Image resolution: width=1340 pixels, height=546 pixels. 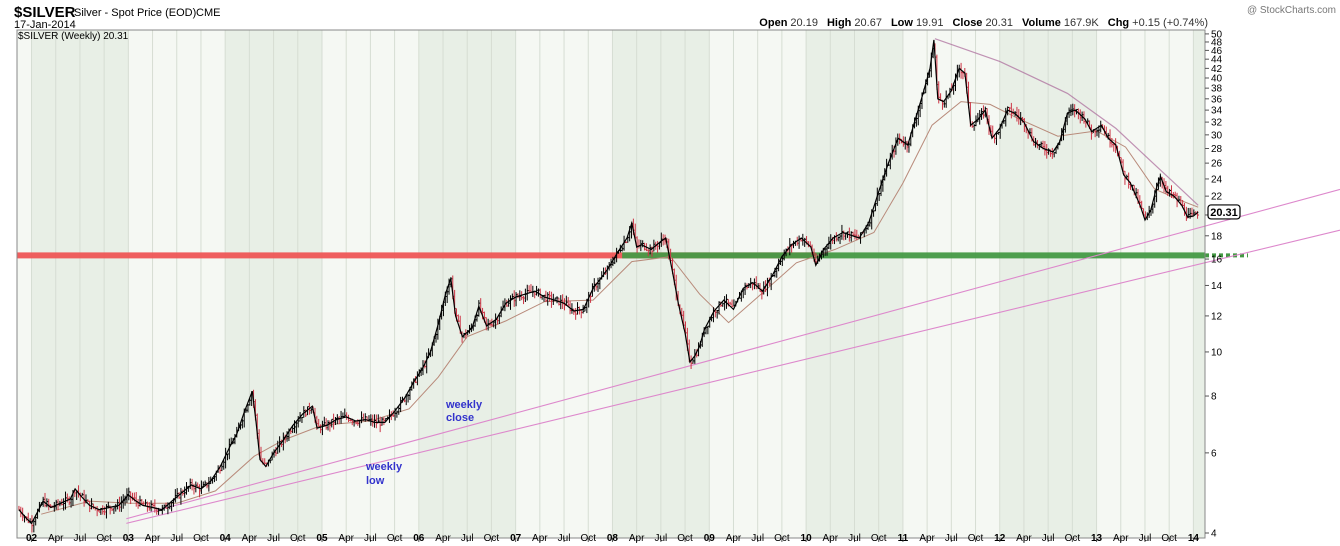 What do you see at coordinates (804, 23) in the screenshot?
I see `ohlc-value: 20.19` at bounding box center [804, 23].